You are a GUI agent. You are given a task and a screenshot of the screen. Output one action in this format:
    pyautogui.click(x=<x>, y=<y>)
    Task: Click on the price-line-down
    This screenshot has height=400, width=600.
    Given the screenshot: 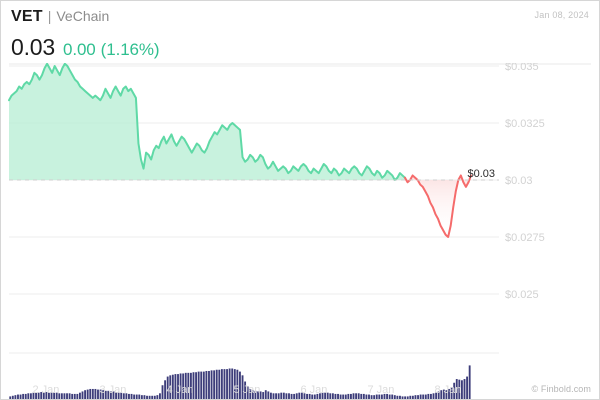 What is the action you would take?
    pyautogui.click(x=438, y=206)
    